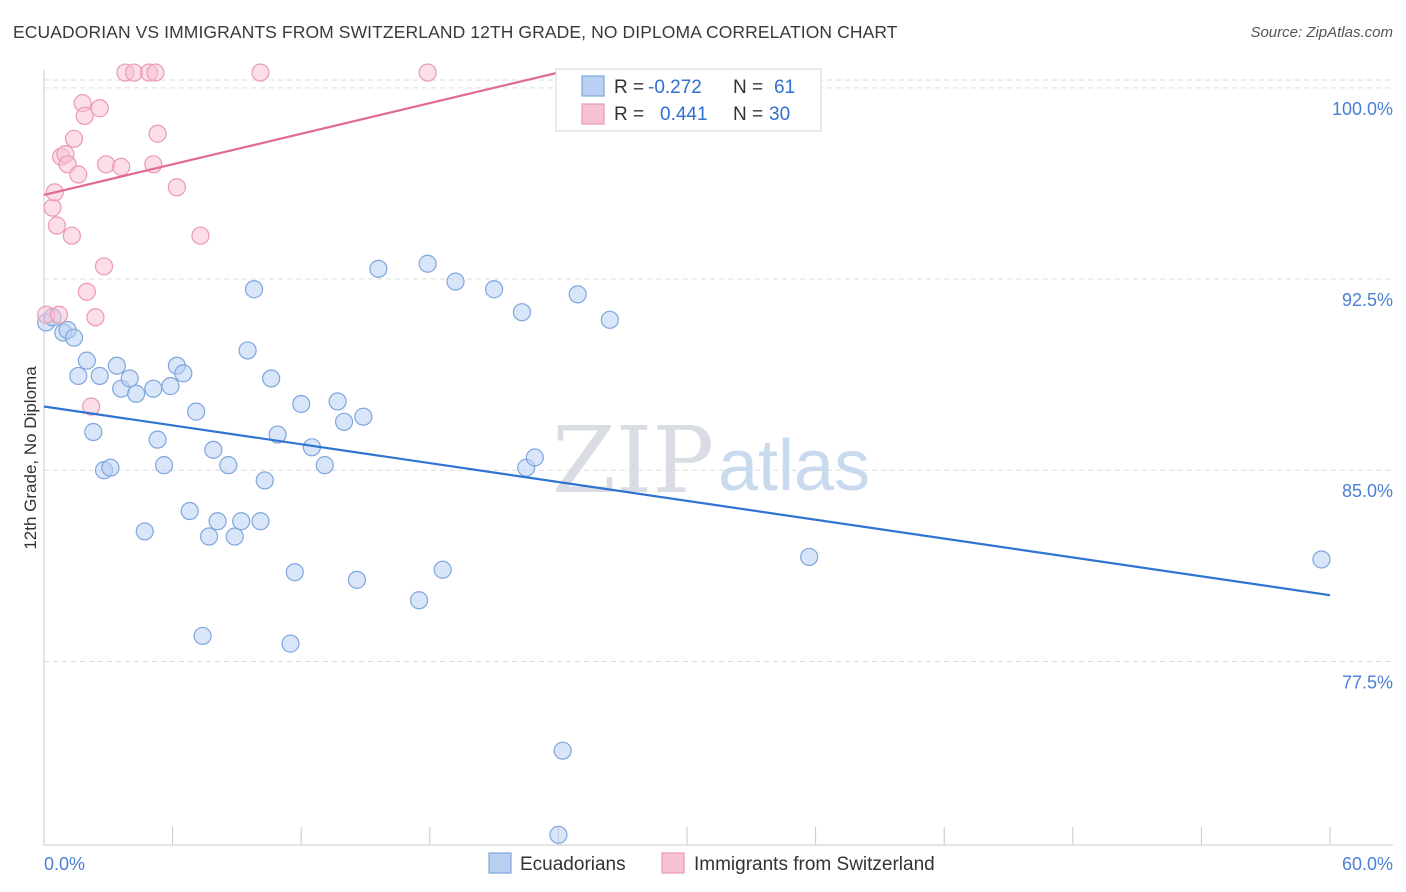 The height and width of the screenshot is (892, 1406). Describe the element at coordinates (779, 114) in the screenshot. I see `legend-n-value-2: 30` at that location.